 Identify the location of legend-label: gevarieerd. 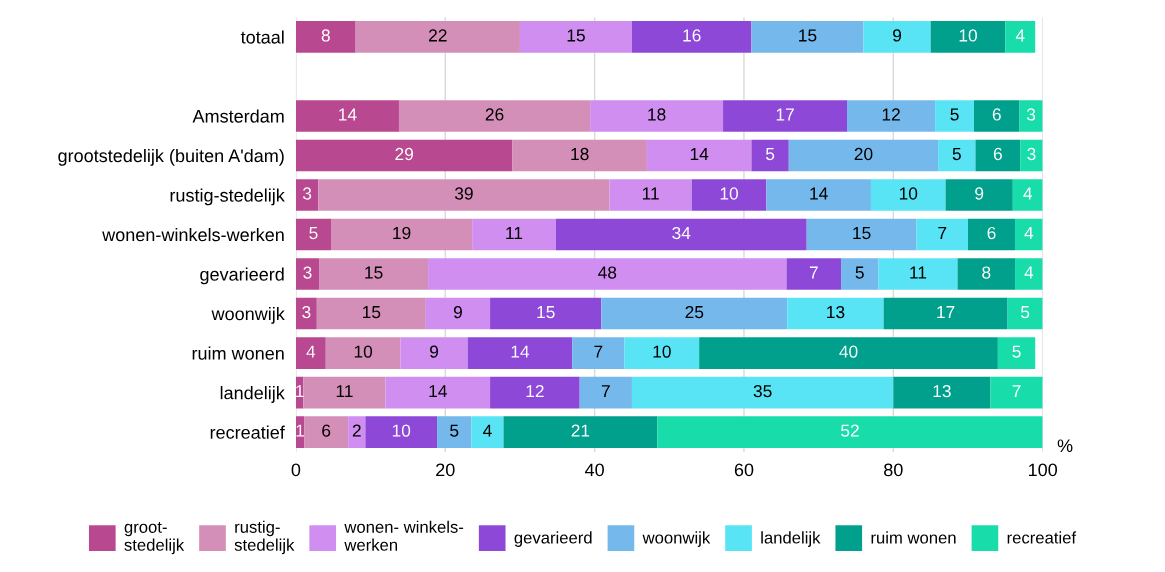
(553, 539).